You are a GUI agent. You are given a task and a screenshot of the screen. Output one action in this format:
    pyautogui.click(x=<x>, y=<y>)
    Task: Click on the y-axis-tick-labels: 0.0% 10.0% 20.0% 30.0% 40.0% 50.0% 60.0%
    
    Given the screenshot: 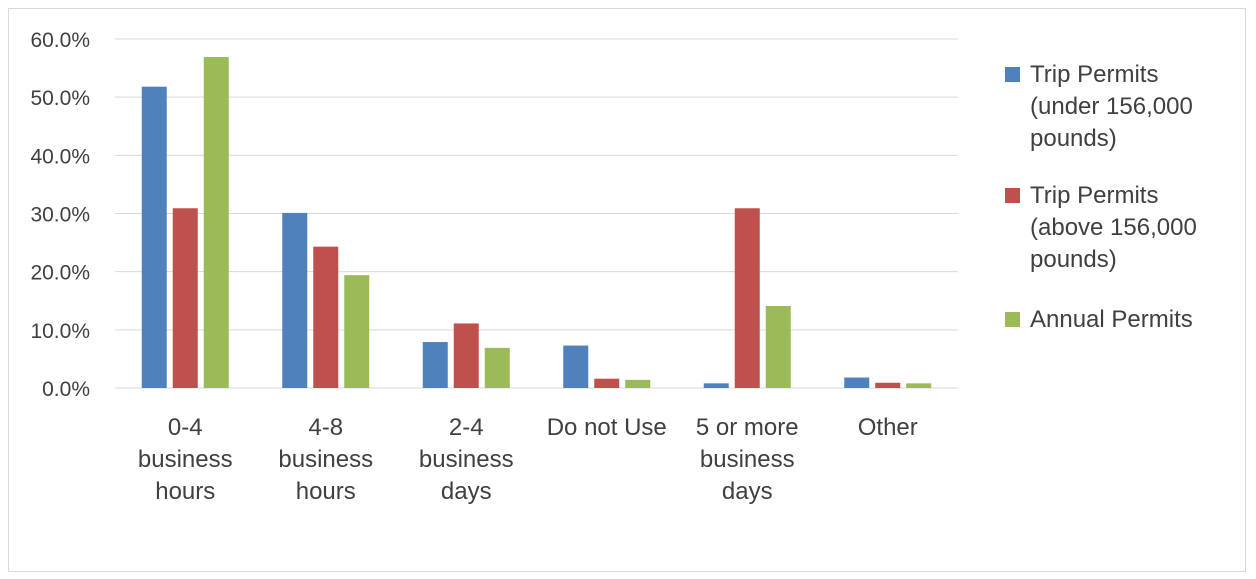 What is the action you would take?
    pyautogui.click(x=60, y=215)
    